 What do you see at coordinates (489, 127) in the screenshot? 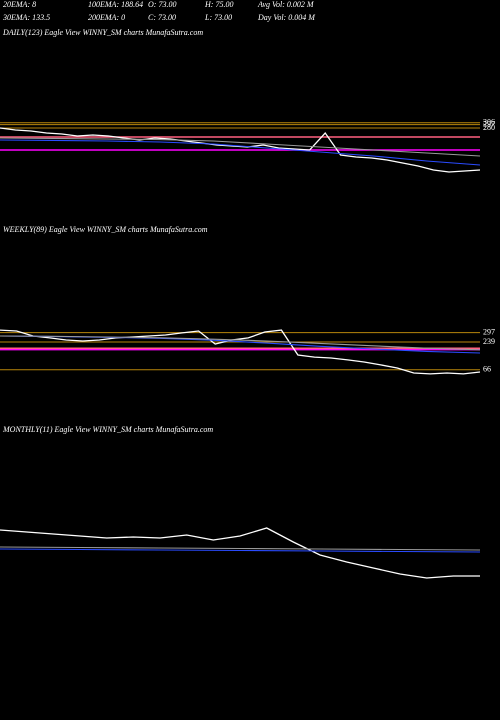
I see `level-label: 280` at bounding box center [489, 127].